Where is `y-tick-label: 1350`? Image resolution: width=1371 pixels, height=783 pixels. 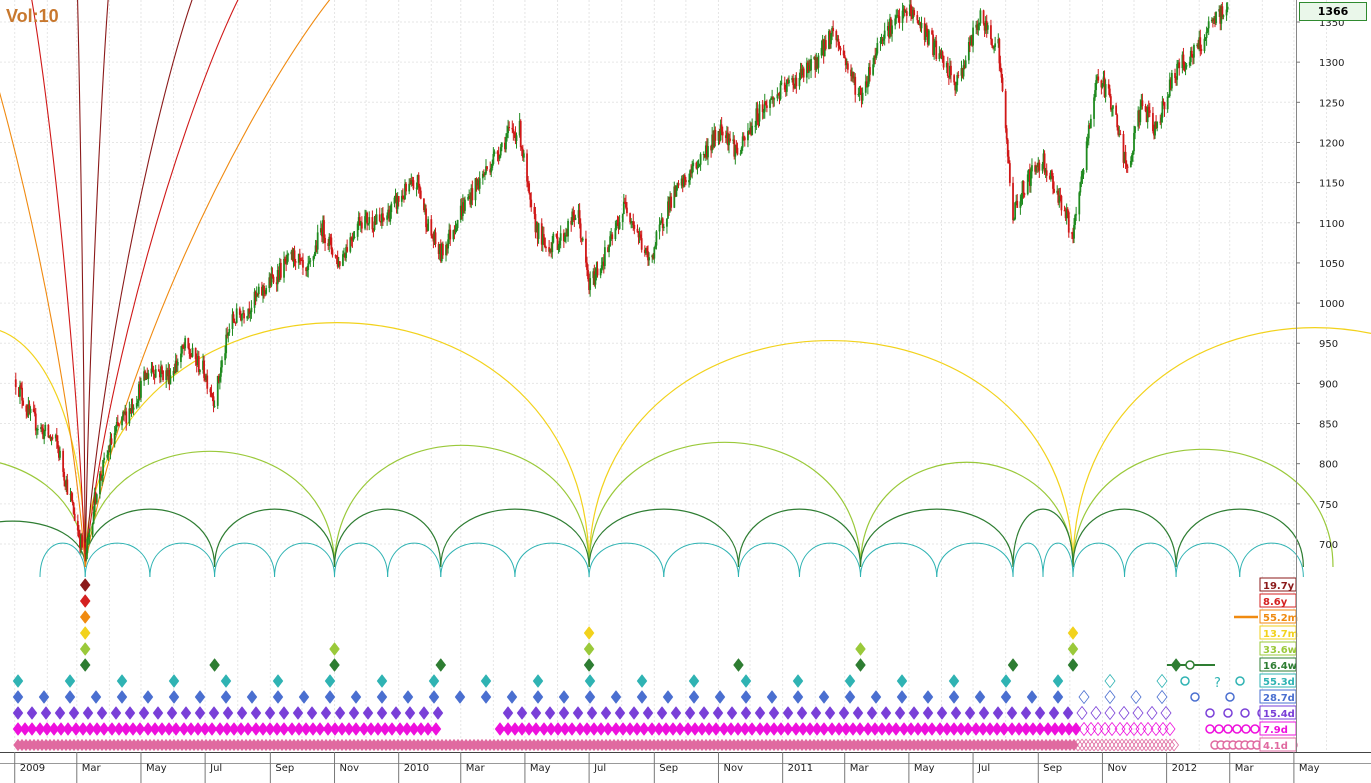
y-tick-label: 1350 is located at coordinates (1331, 23).